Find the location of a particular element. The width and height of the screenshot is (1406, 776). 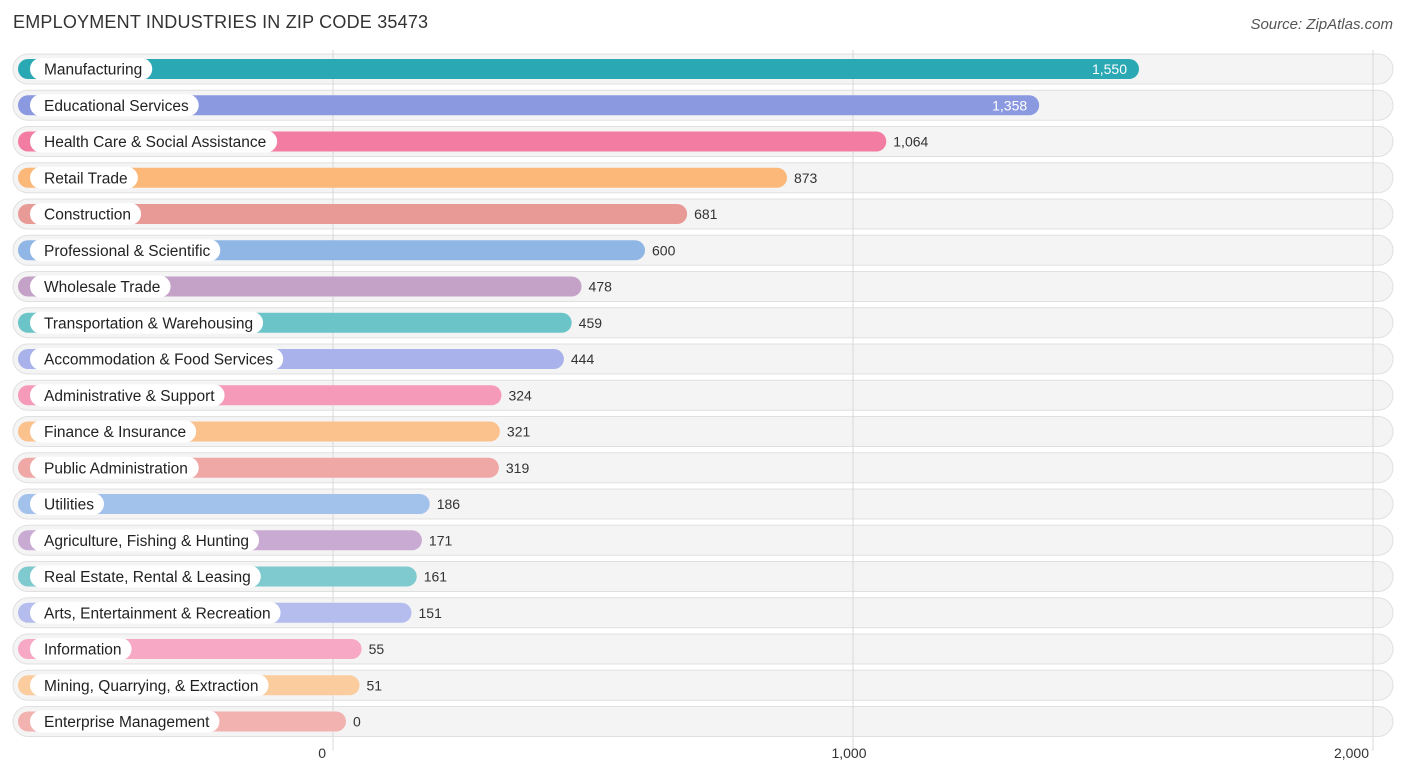

bar-value-label: 171 is located at coordinates (441, 540).